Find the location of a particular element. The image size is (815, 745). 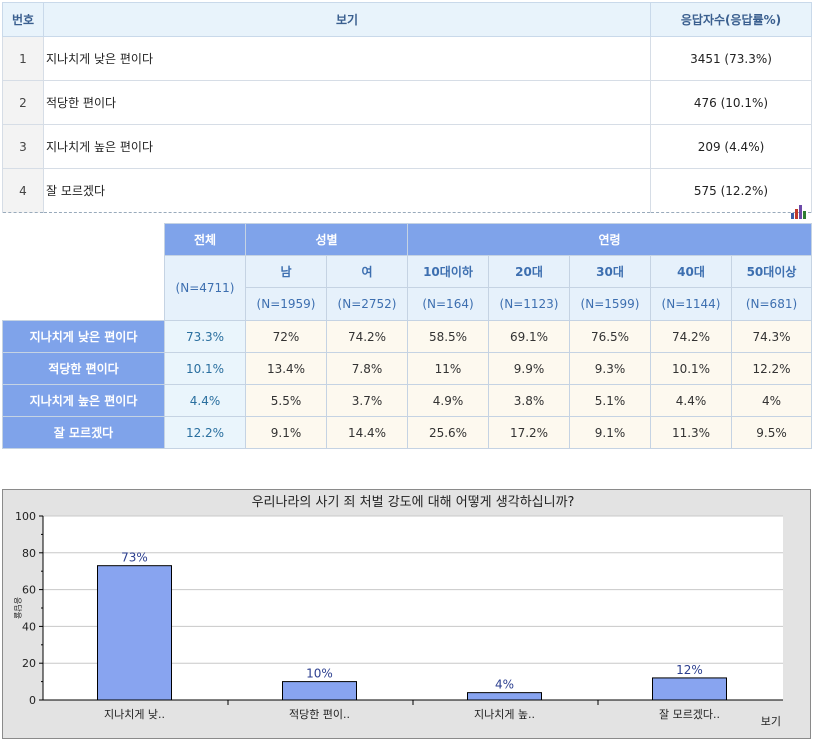

bar-value-label: 4% is located at coordinates (504, 685).